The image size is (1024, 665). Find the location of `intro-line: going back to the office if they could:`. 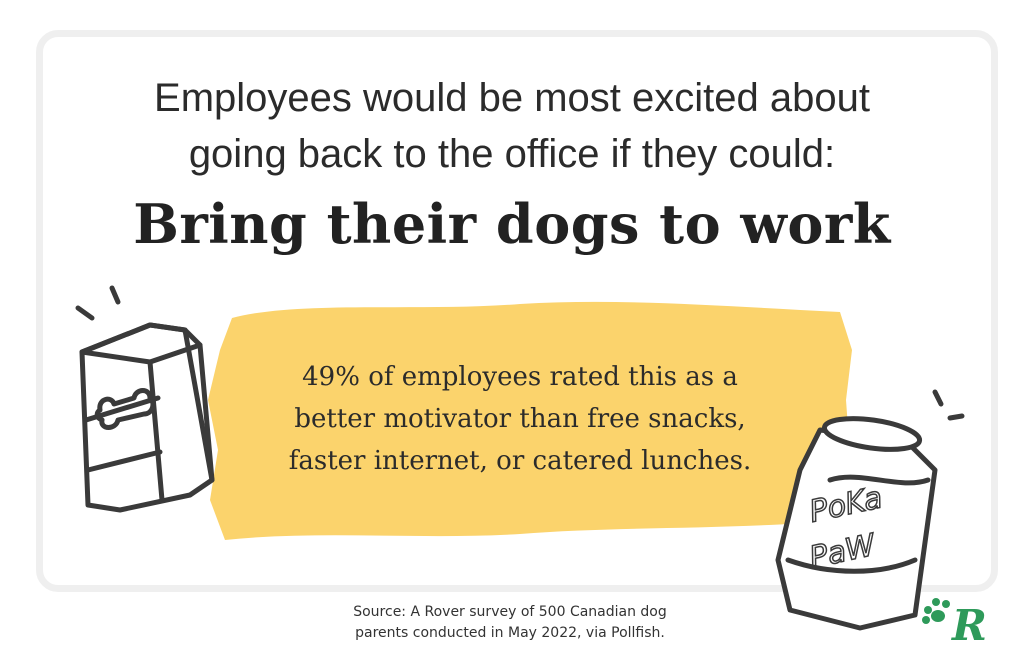

intro-line: going back to the office if they could: is located at coordinates (512, 154).